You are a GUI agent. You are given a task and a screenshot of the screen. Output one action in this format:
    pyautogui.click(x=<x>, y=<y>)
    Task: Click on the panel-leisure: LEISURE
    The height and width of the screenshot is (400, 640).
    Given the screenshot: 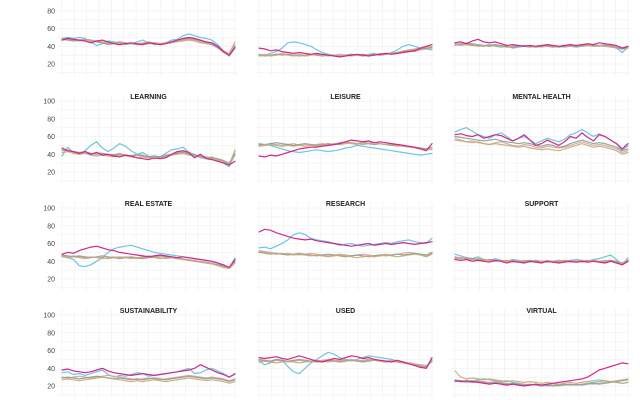 What is the action you would take?
    pyautogui.click(x=344, y=139)
    